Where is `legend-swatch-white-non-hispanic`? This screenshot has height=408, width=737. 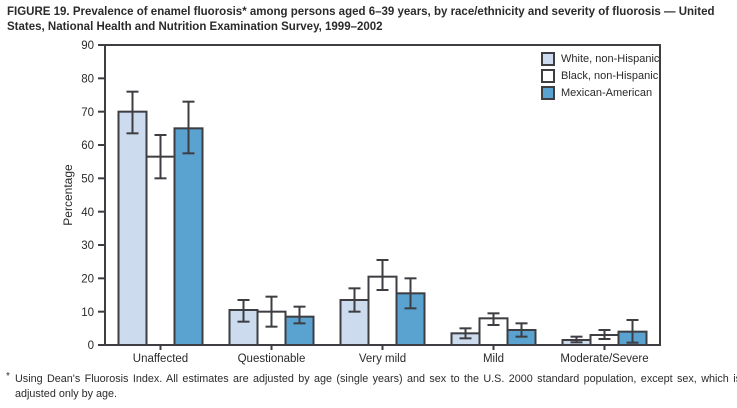 legend-swatch-white-non-hispanic is located at coordinates (548, 58).